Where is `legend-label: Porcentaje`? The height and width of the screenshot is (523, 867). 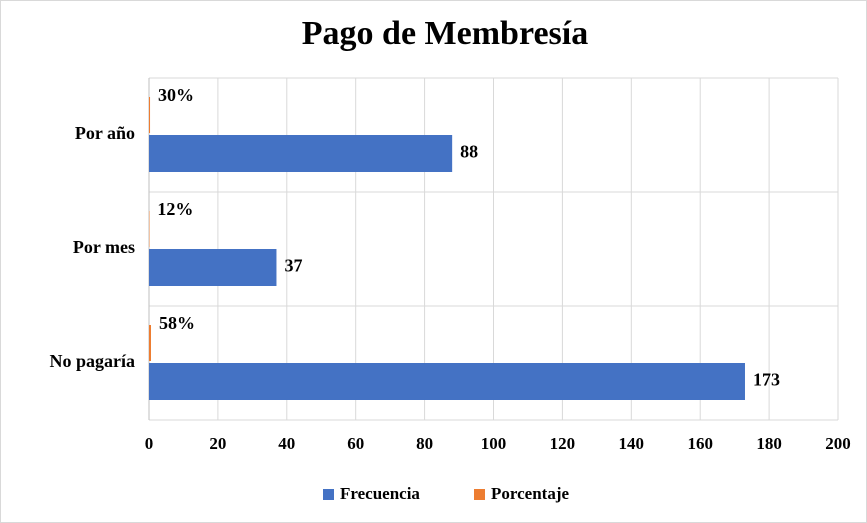
legend-label: Porcentaje is located at coordinates (530, 493).